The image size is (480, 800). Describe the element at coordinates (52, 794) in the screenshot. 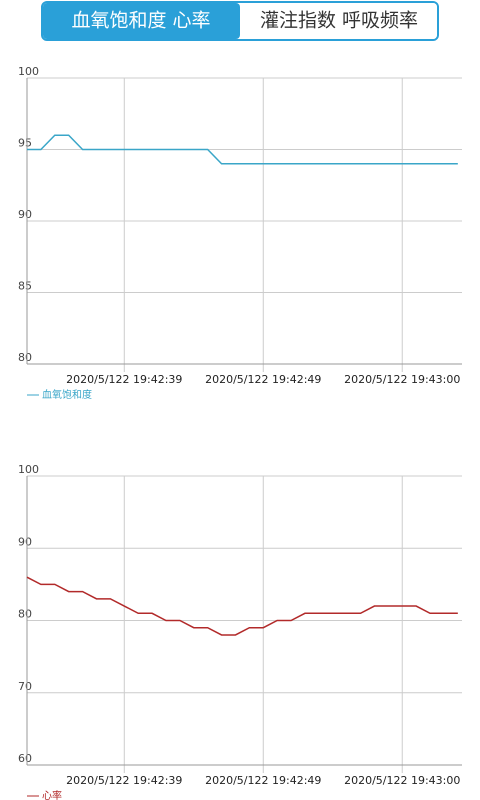

I see `legend-entry: 心率` at that location.